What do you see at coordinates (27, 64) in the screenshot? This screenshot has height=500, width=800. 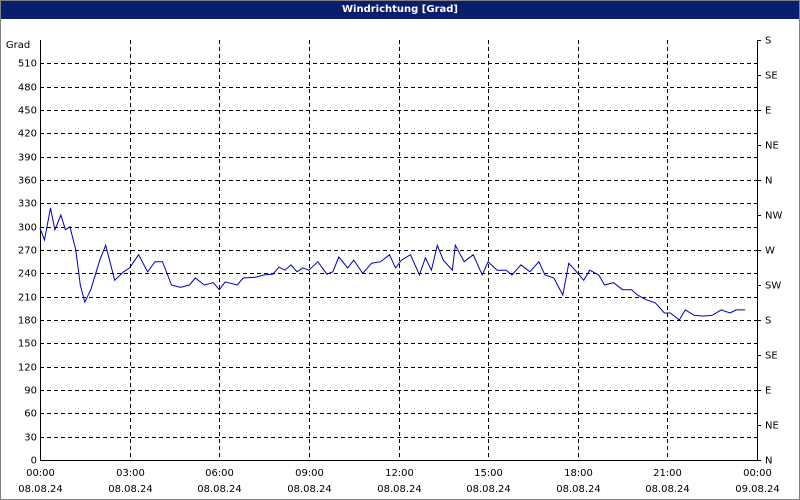 I see `y-tick-label: 510` at bounding box center [27, 64].